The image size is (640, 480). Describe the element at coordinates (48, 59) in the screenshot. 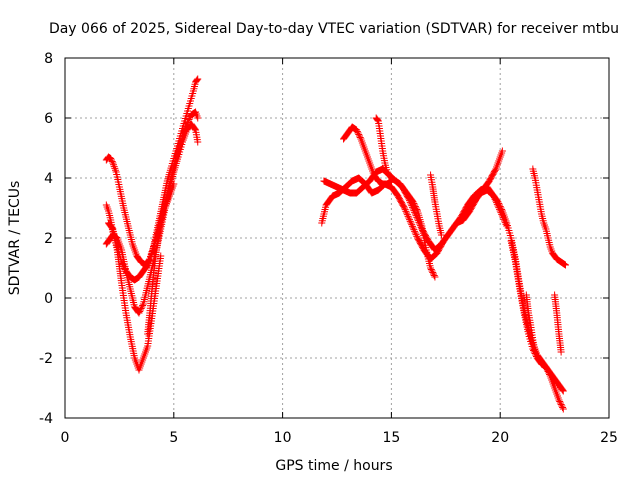

I see `y-tick-label: 8` at that location.